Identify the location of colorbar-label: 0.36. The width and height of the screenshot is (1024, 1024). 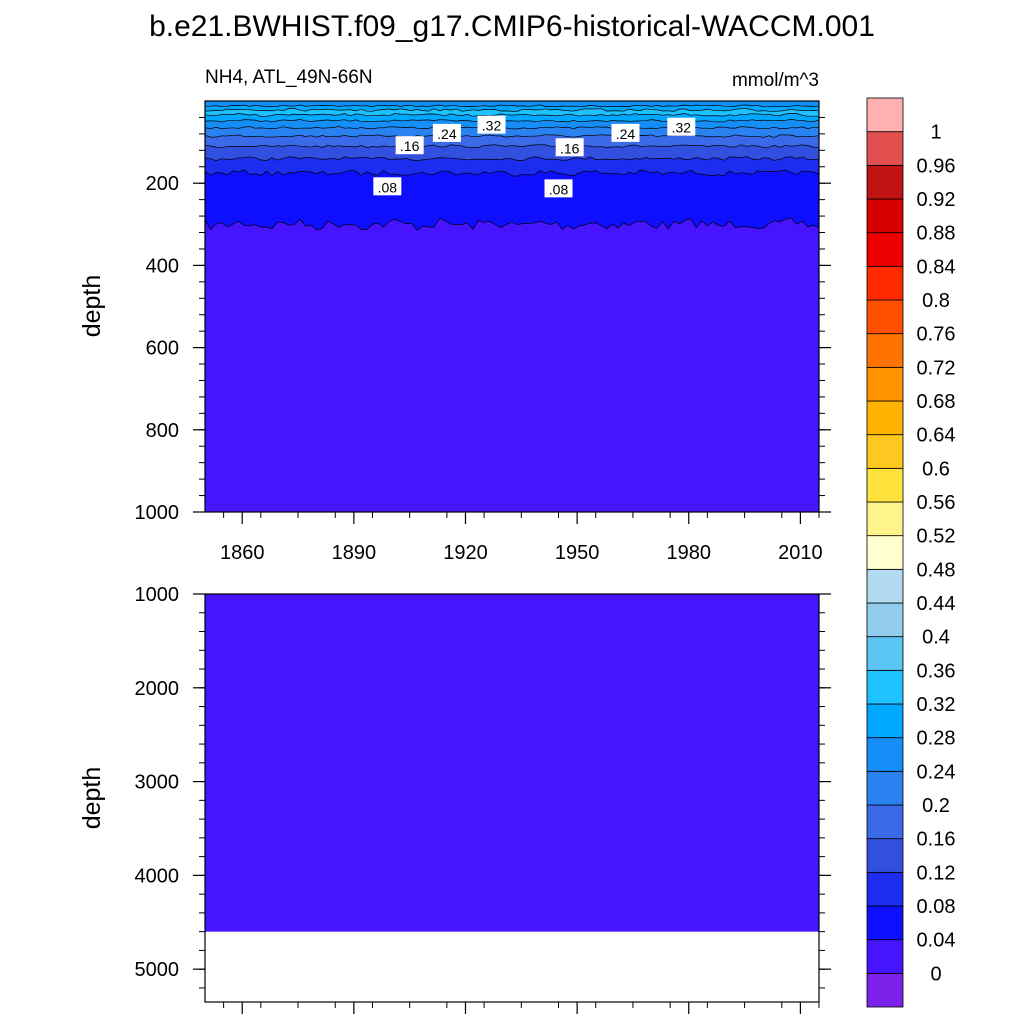
(936, 671).